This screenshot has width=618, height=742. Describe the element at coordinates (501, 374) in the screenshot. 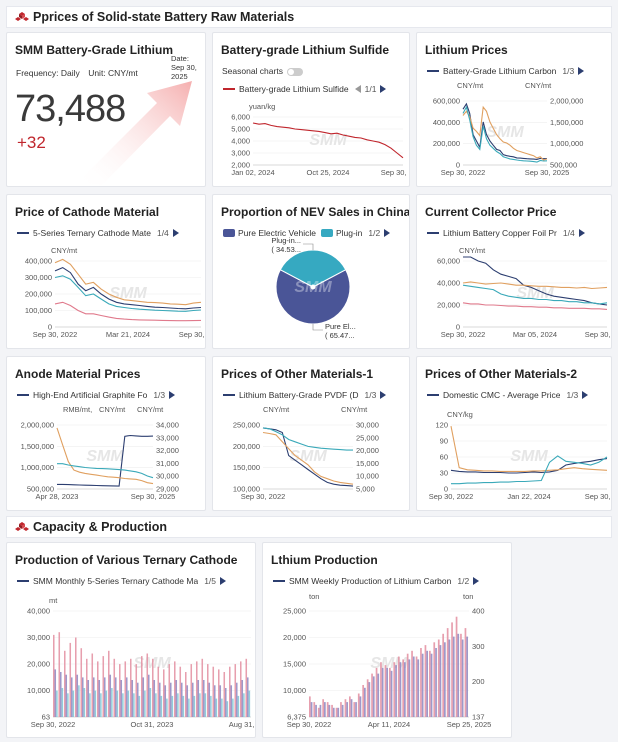

I see `card-title: Prices of Other Materials-2` at that location.